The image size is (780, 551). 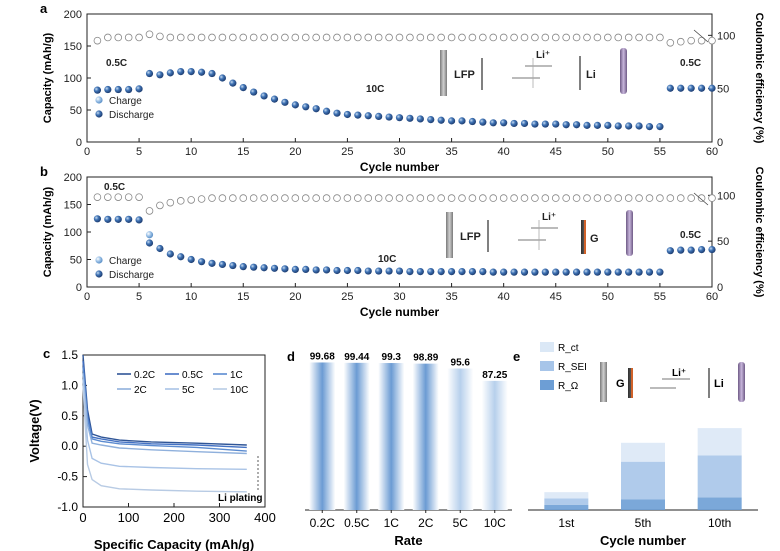 What do you see at coordinates (391, 436) in the screenshot?
I see `ce-bar` at bounding box center [391, 436].